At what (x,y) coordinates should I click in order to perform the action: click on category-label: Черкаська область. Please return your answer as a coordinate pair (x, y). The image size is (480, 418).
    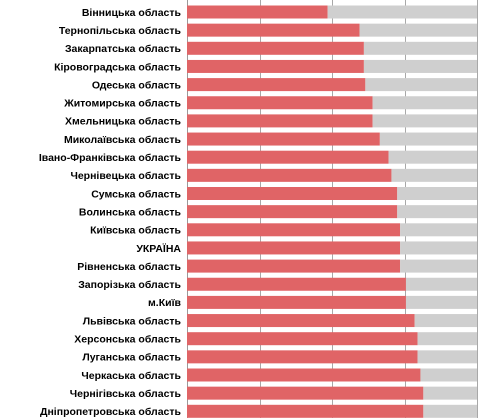
    Looking at the image, I should click on (131, 376).